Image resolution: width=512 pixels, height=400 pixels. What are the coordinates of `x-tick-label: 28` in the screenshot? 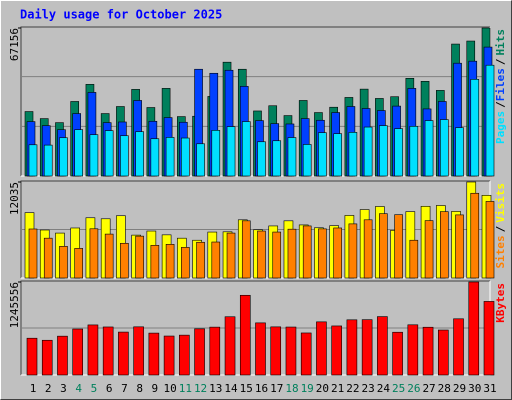 It's located at (444, 388).